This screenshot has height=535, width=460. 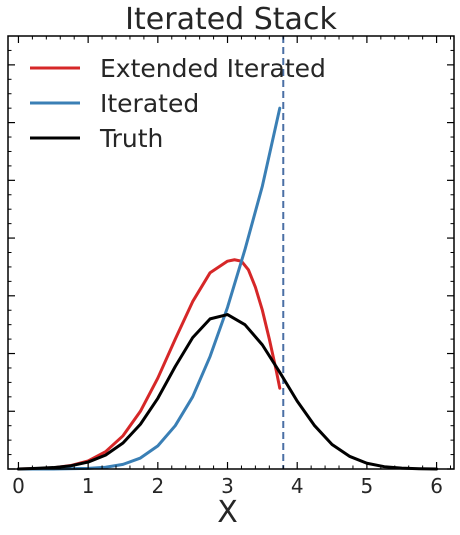 What do you see at coordinates (131, 138) in the screenshot?
I see `legend-label: Truth` at bounding box center [131, 138].